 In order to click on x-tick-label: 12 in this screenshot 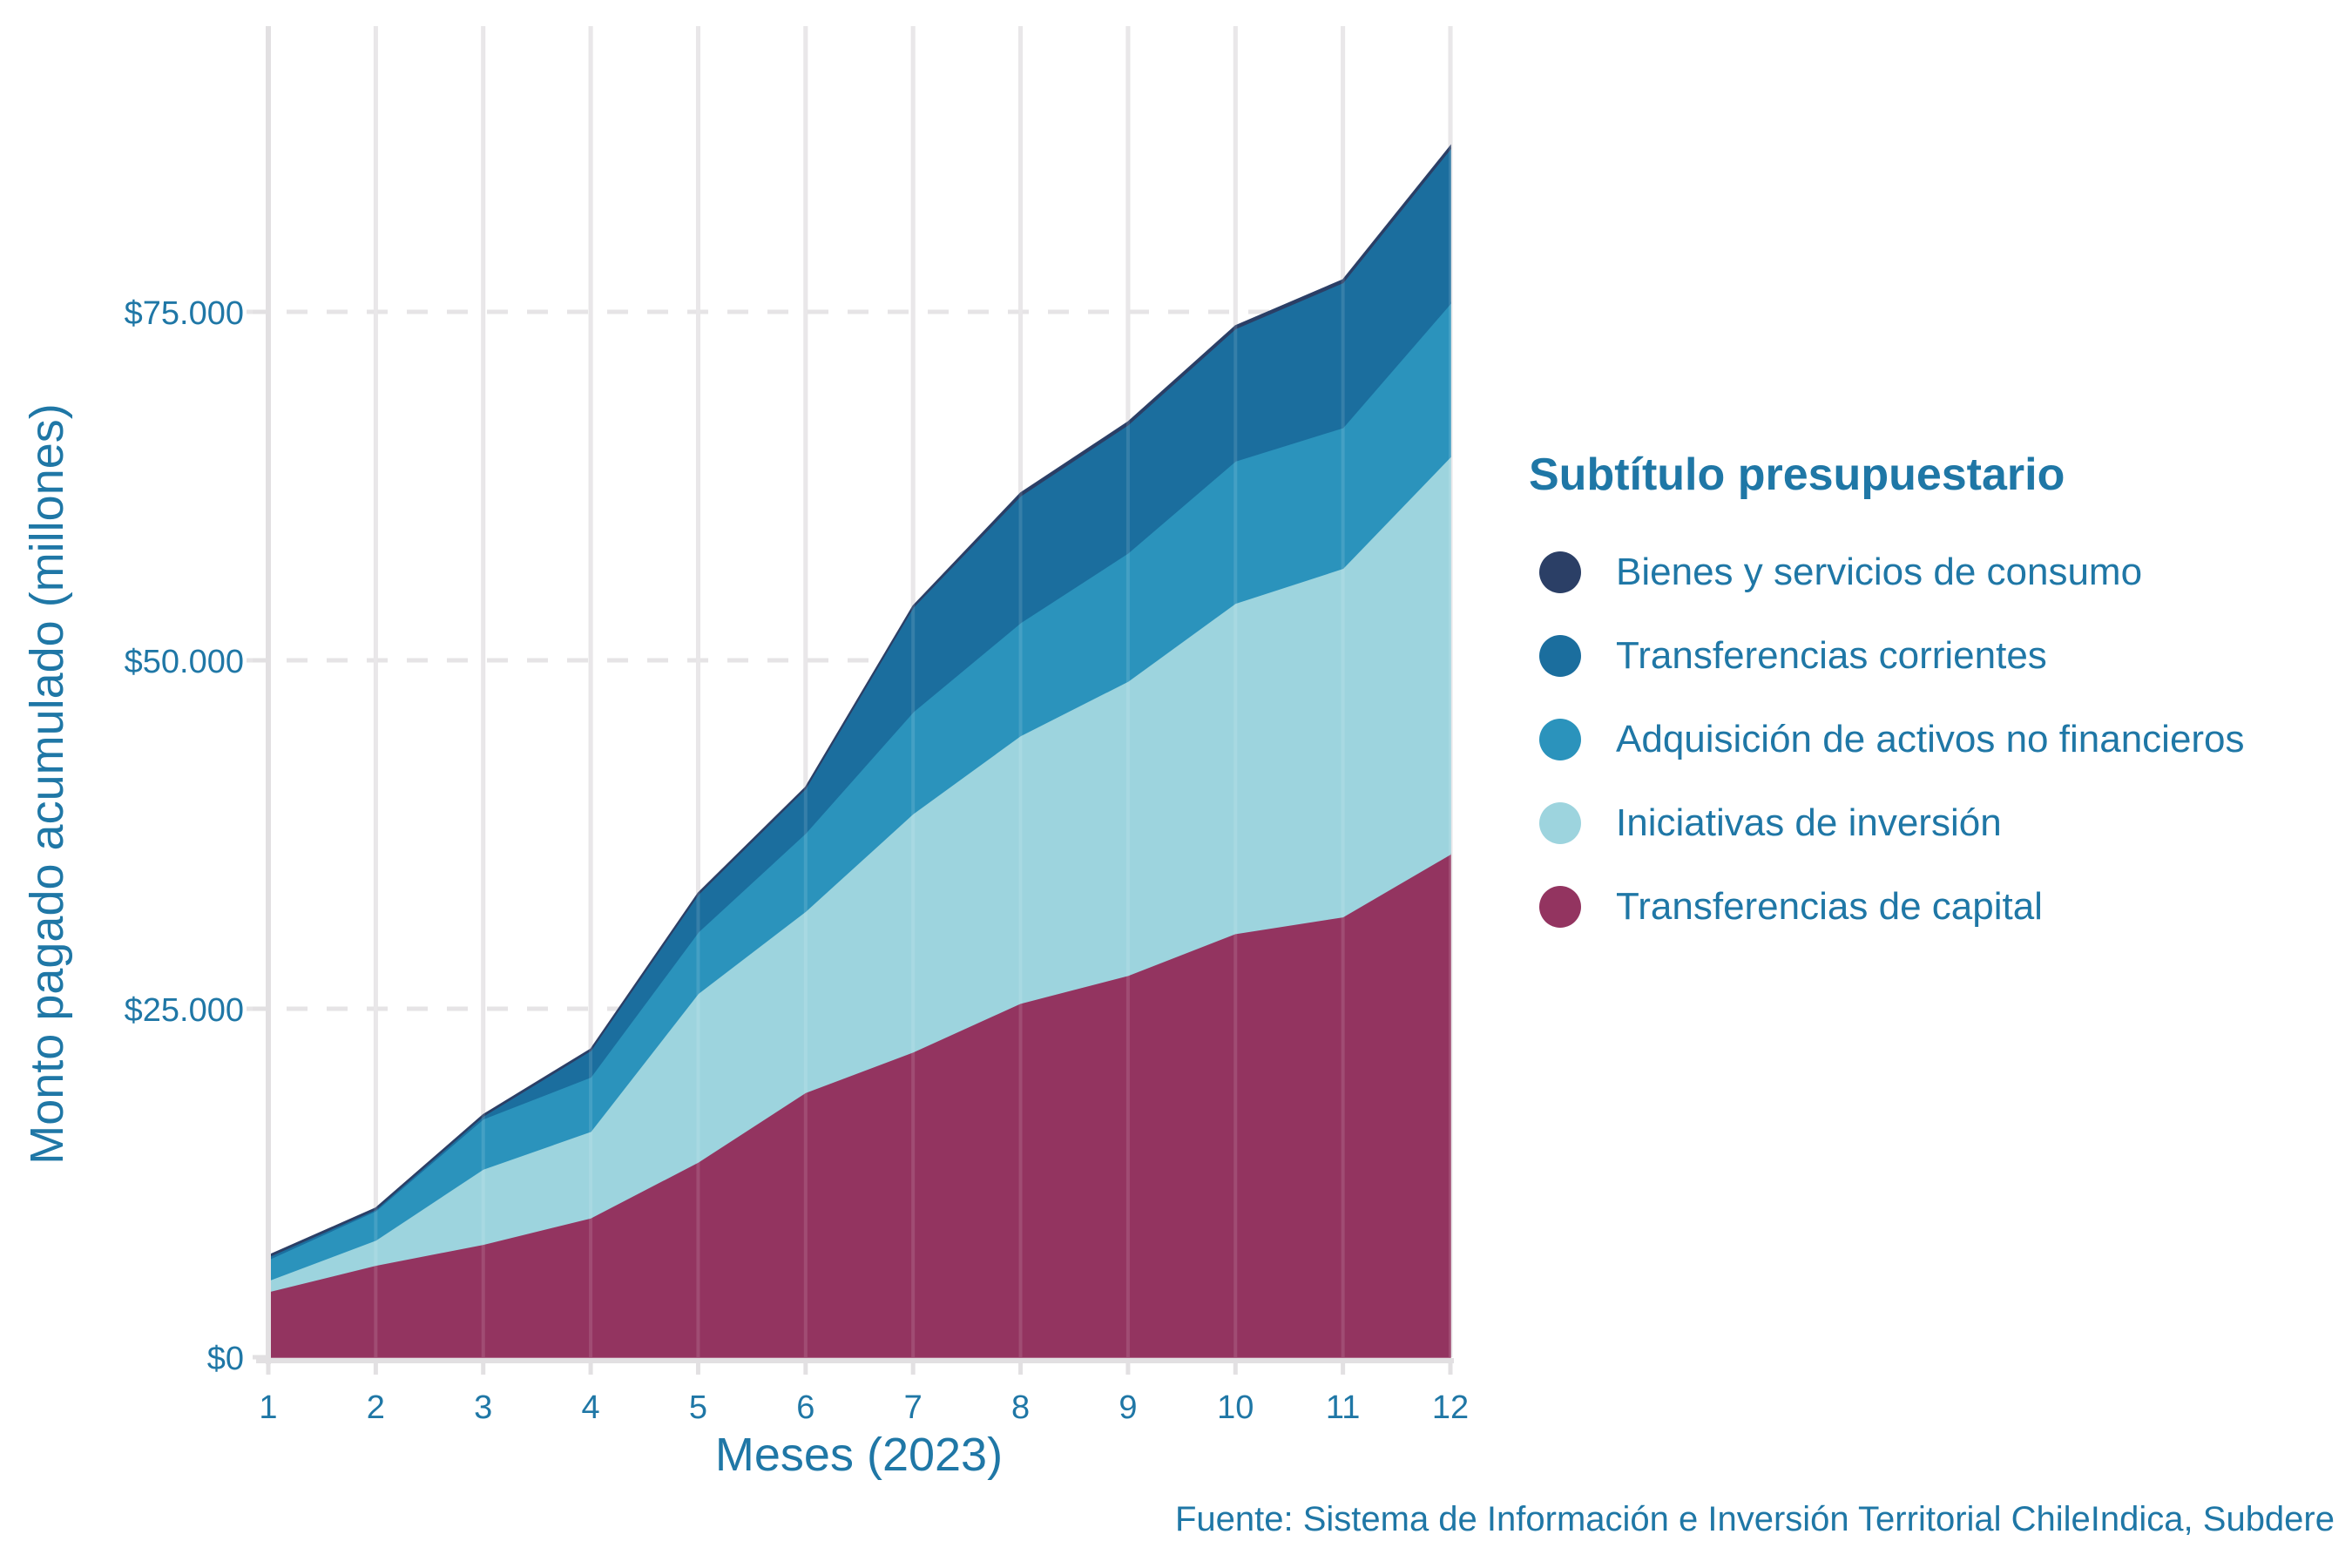, I will do `click(1450, 1408)`.